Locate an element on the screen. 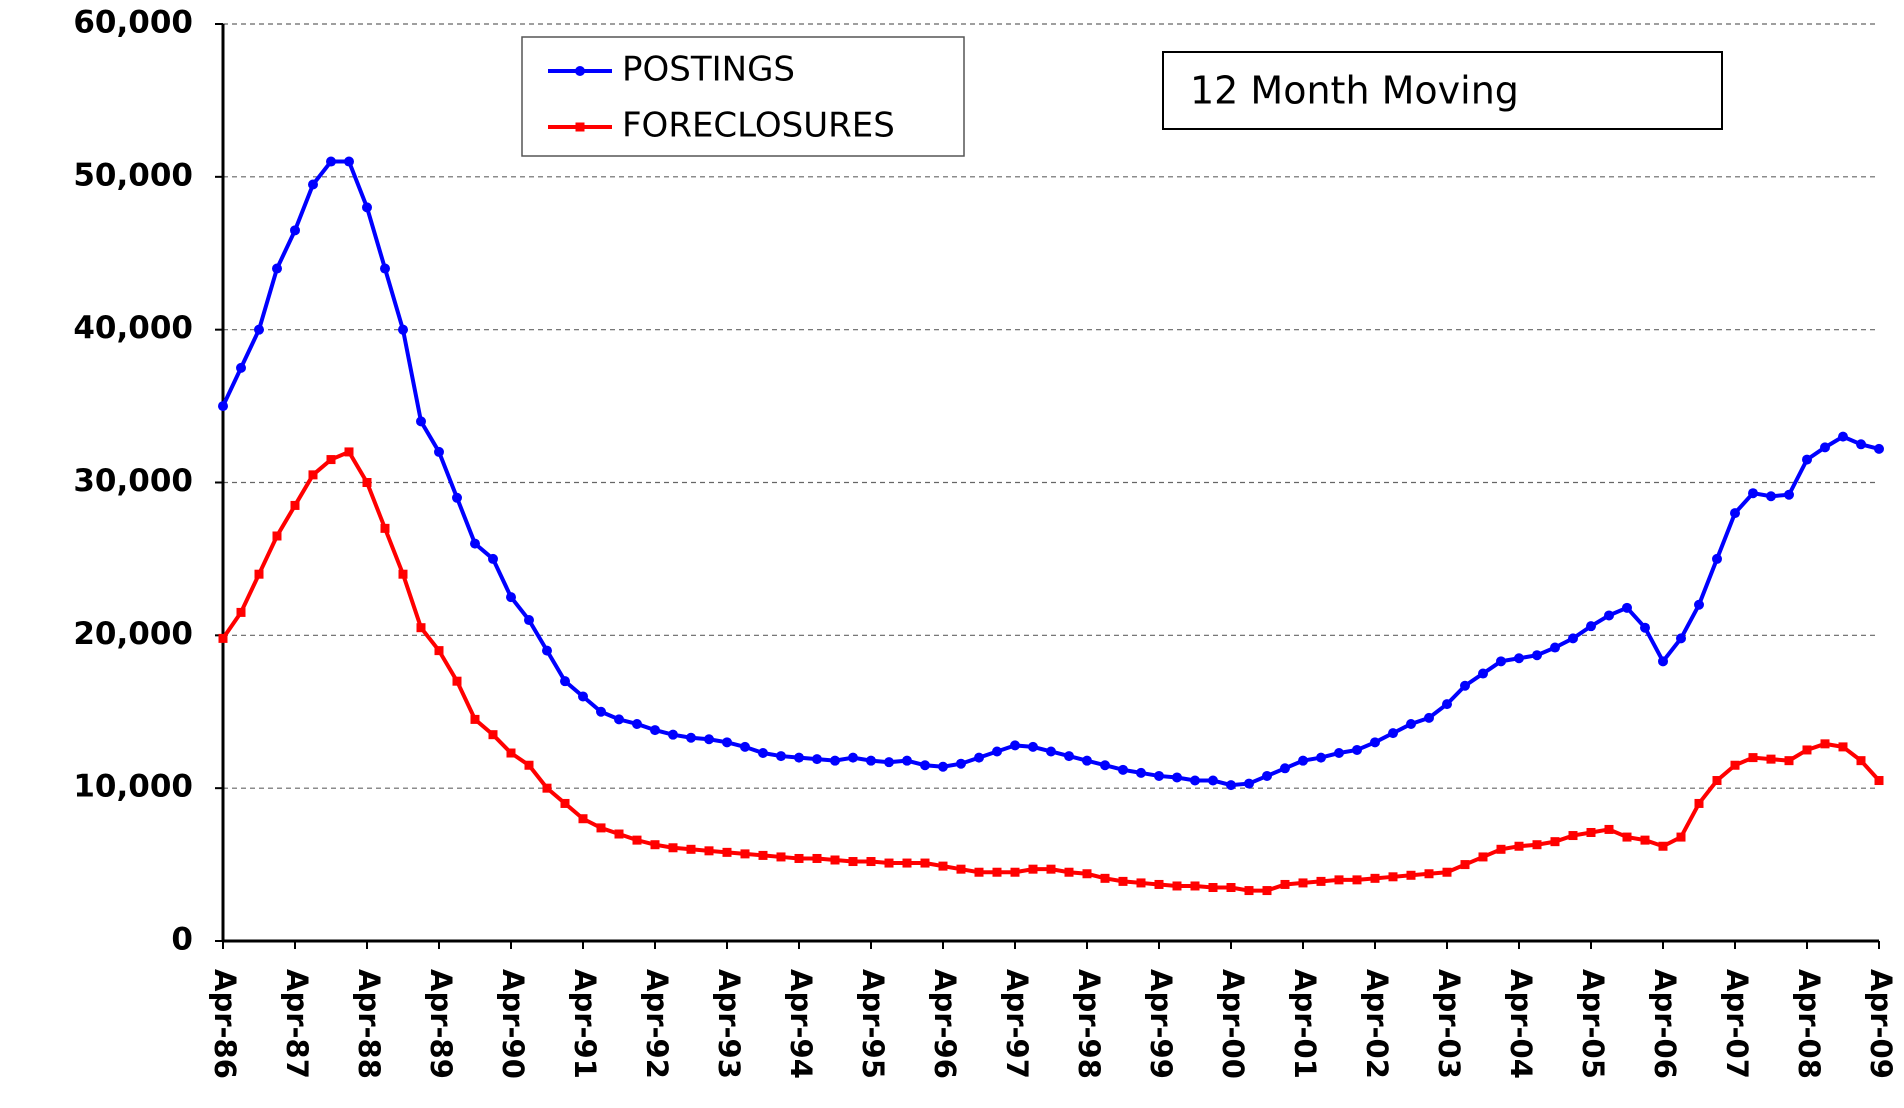 The height and width of the screenshot is (1108, 1904). x-tick-label: Apr-98 is located at coordinates (1089, 1024).